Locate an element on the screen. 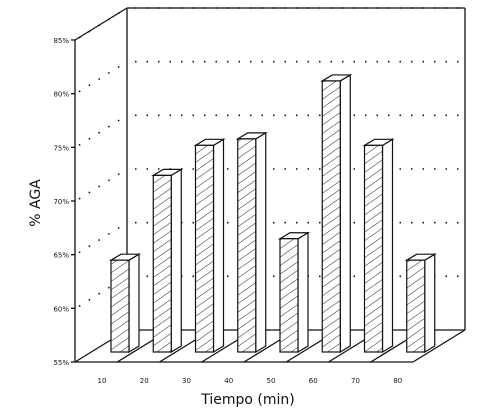 This screenshot has height=415, width=491. x-tick-label: 10 is located at coordinates (102, 381).